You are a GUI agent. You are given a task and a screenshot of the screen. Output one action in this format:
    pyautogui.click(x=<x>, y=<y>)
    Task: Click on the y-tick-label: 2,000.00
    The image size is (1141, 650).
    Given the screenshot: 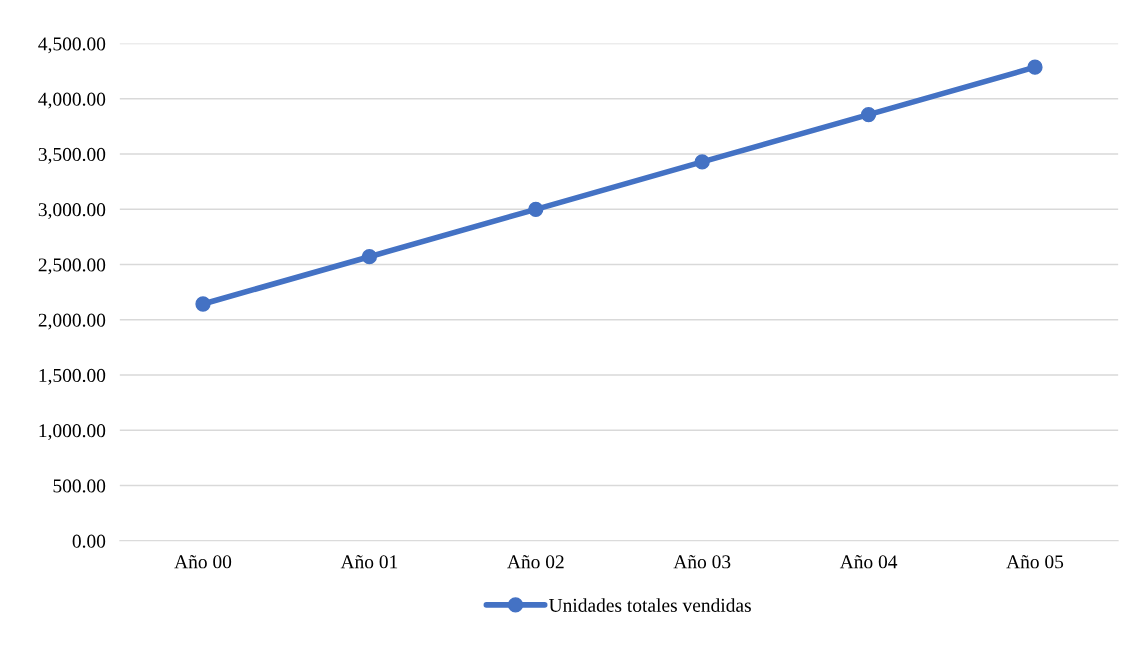 What is the action you would take?
    pyautogui.click(x=72, y=321)
    